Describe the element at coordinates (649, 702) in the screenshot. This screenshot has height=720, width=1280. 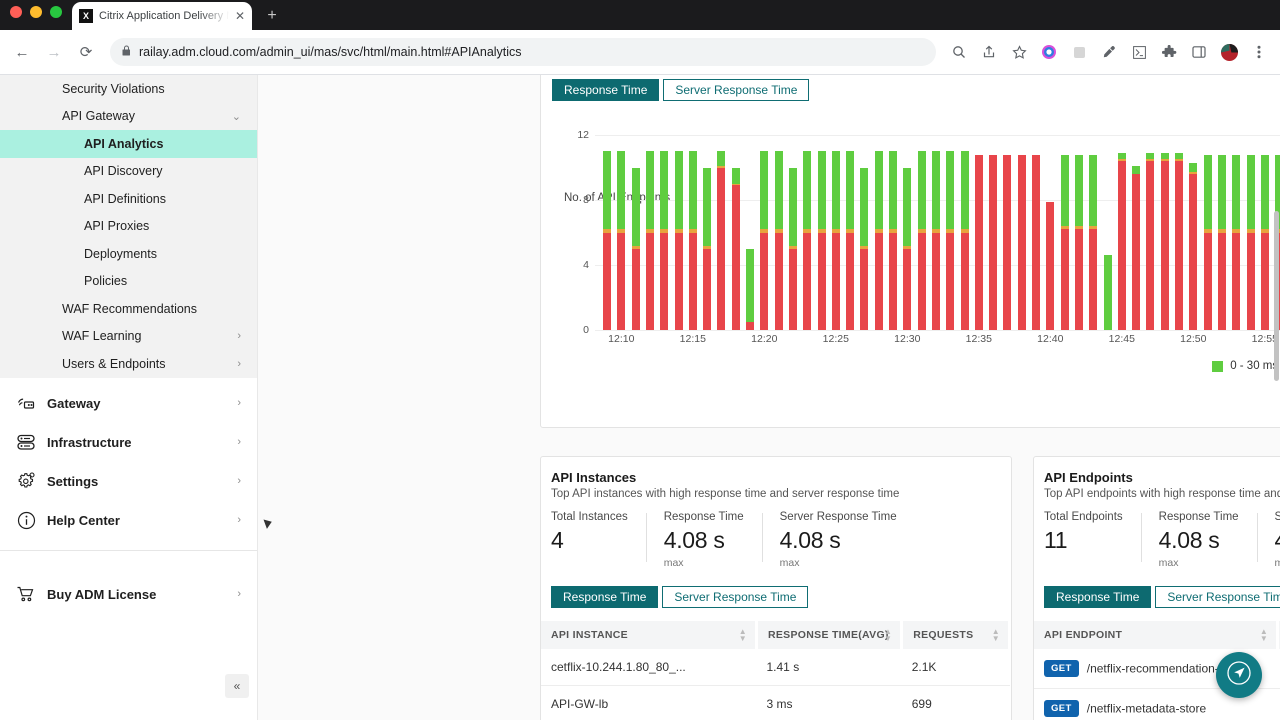
I see `cell-api-instance: API-GW-lb` at that location.